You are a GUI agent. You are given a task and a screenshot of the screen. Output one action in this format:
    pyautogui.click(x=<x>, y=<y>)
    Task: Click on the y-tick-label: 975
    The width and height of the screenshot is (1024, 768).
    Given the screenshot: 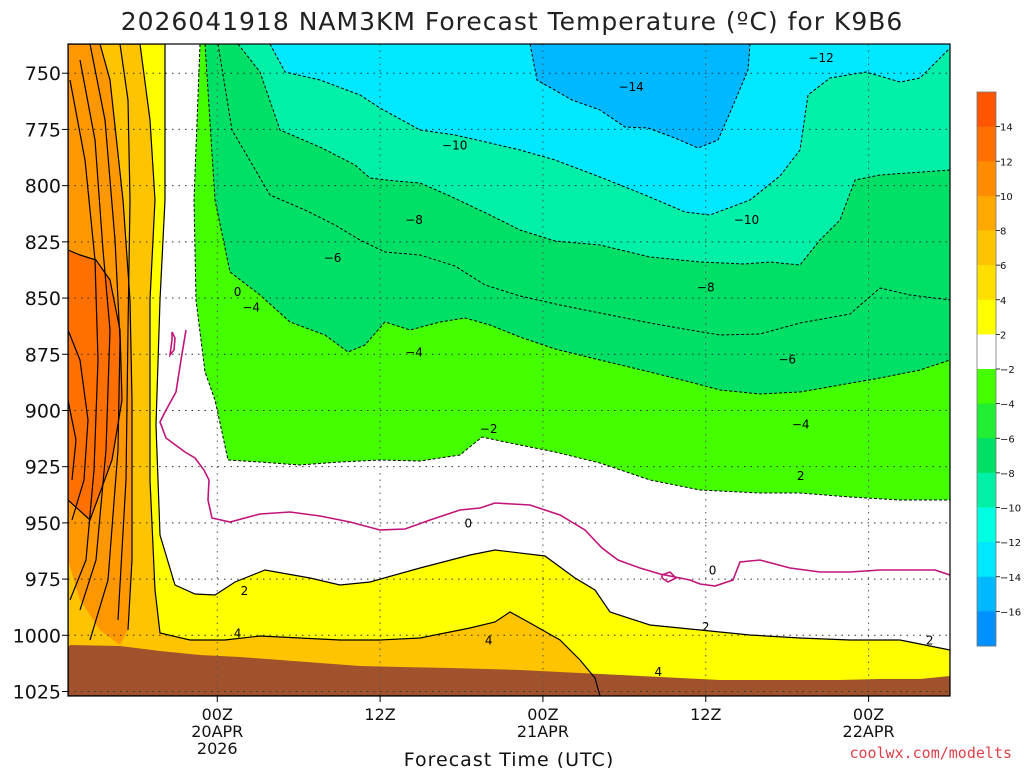 What is the action you would take?
    pyautogui.click(x=43, y=580)
    